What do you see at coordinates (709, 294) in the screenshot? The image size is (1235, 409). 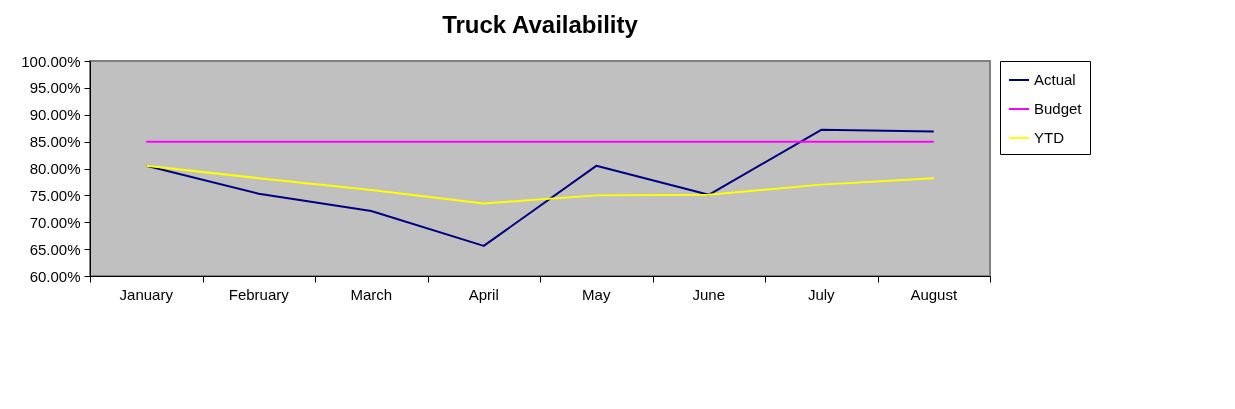 I see `x-tick-label: June` at bounding box center [709, 294].